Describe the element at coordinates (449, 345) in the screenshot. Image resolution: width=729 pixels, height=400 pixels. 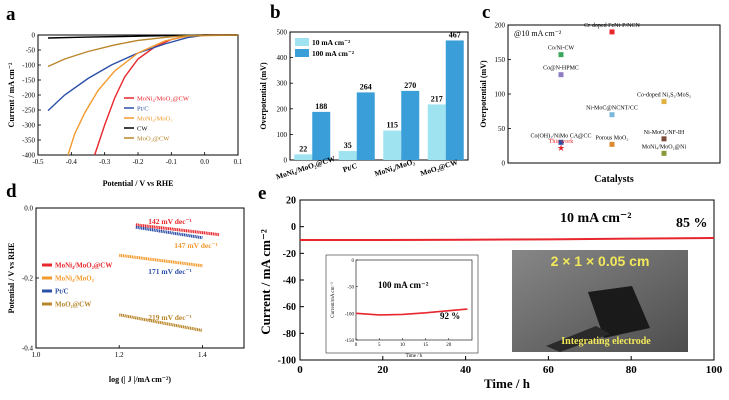
I see `inset-xtick-label: 20` at that location.